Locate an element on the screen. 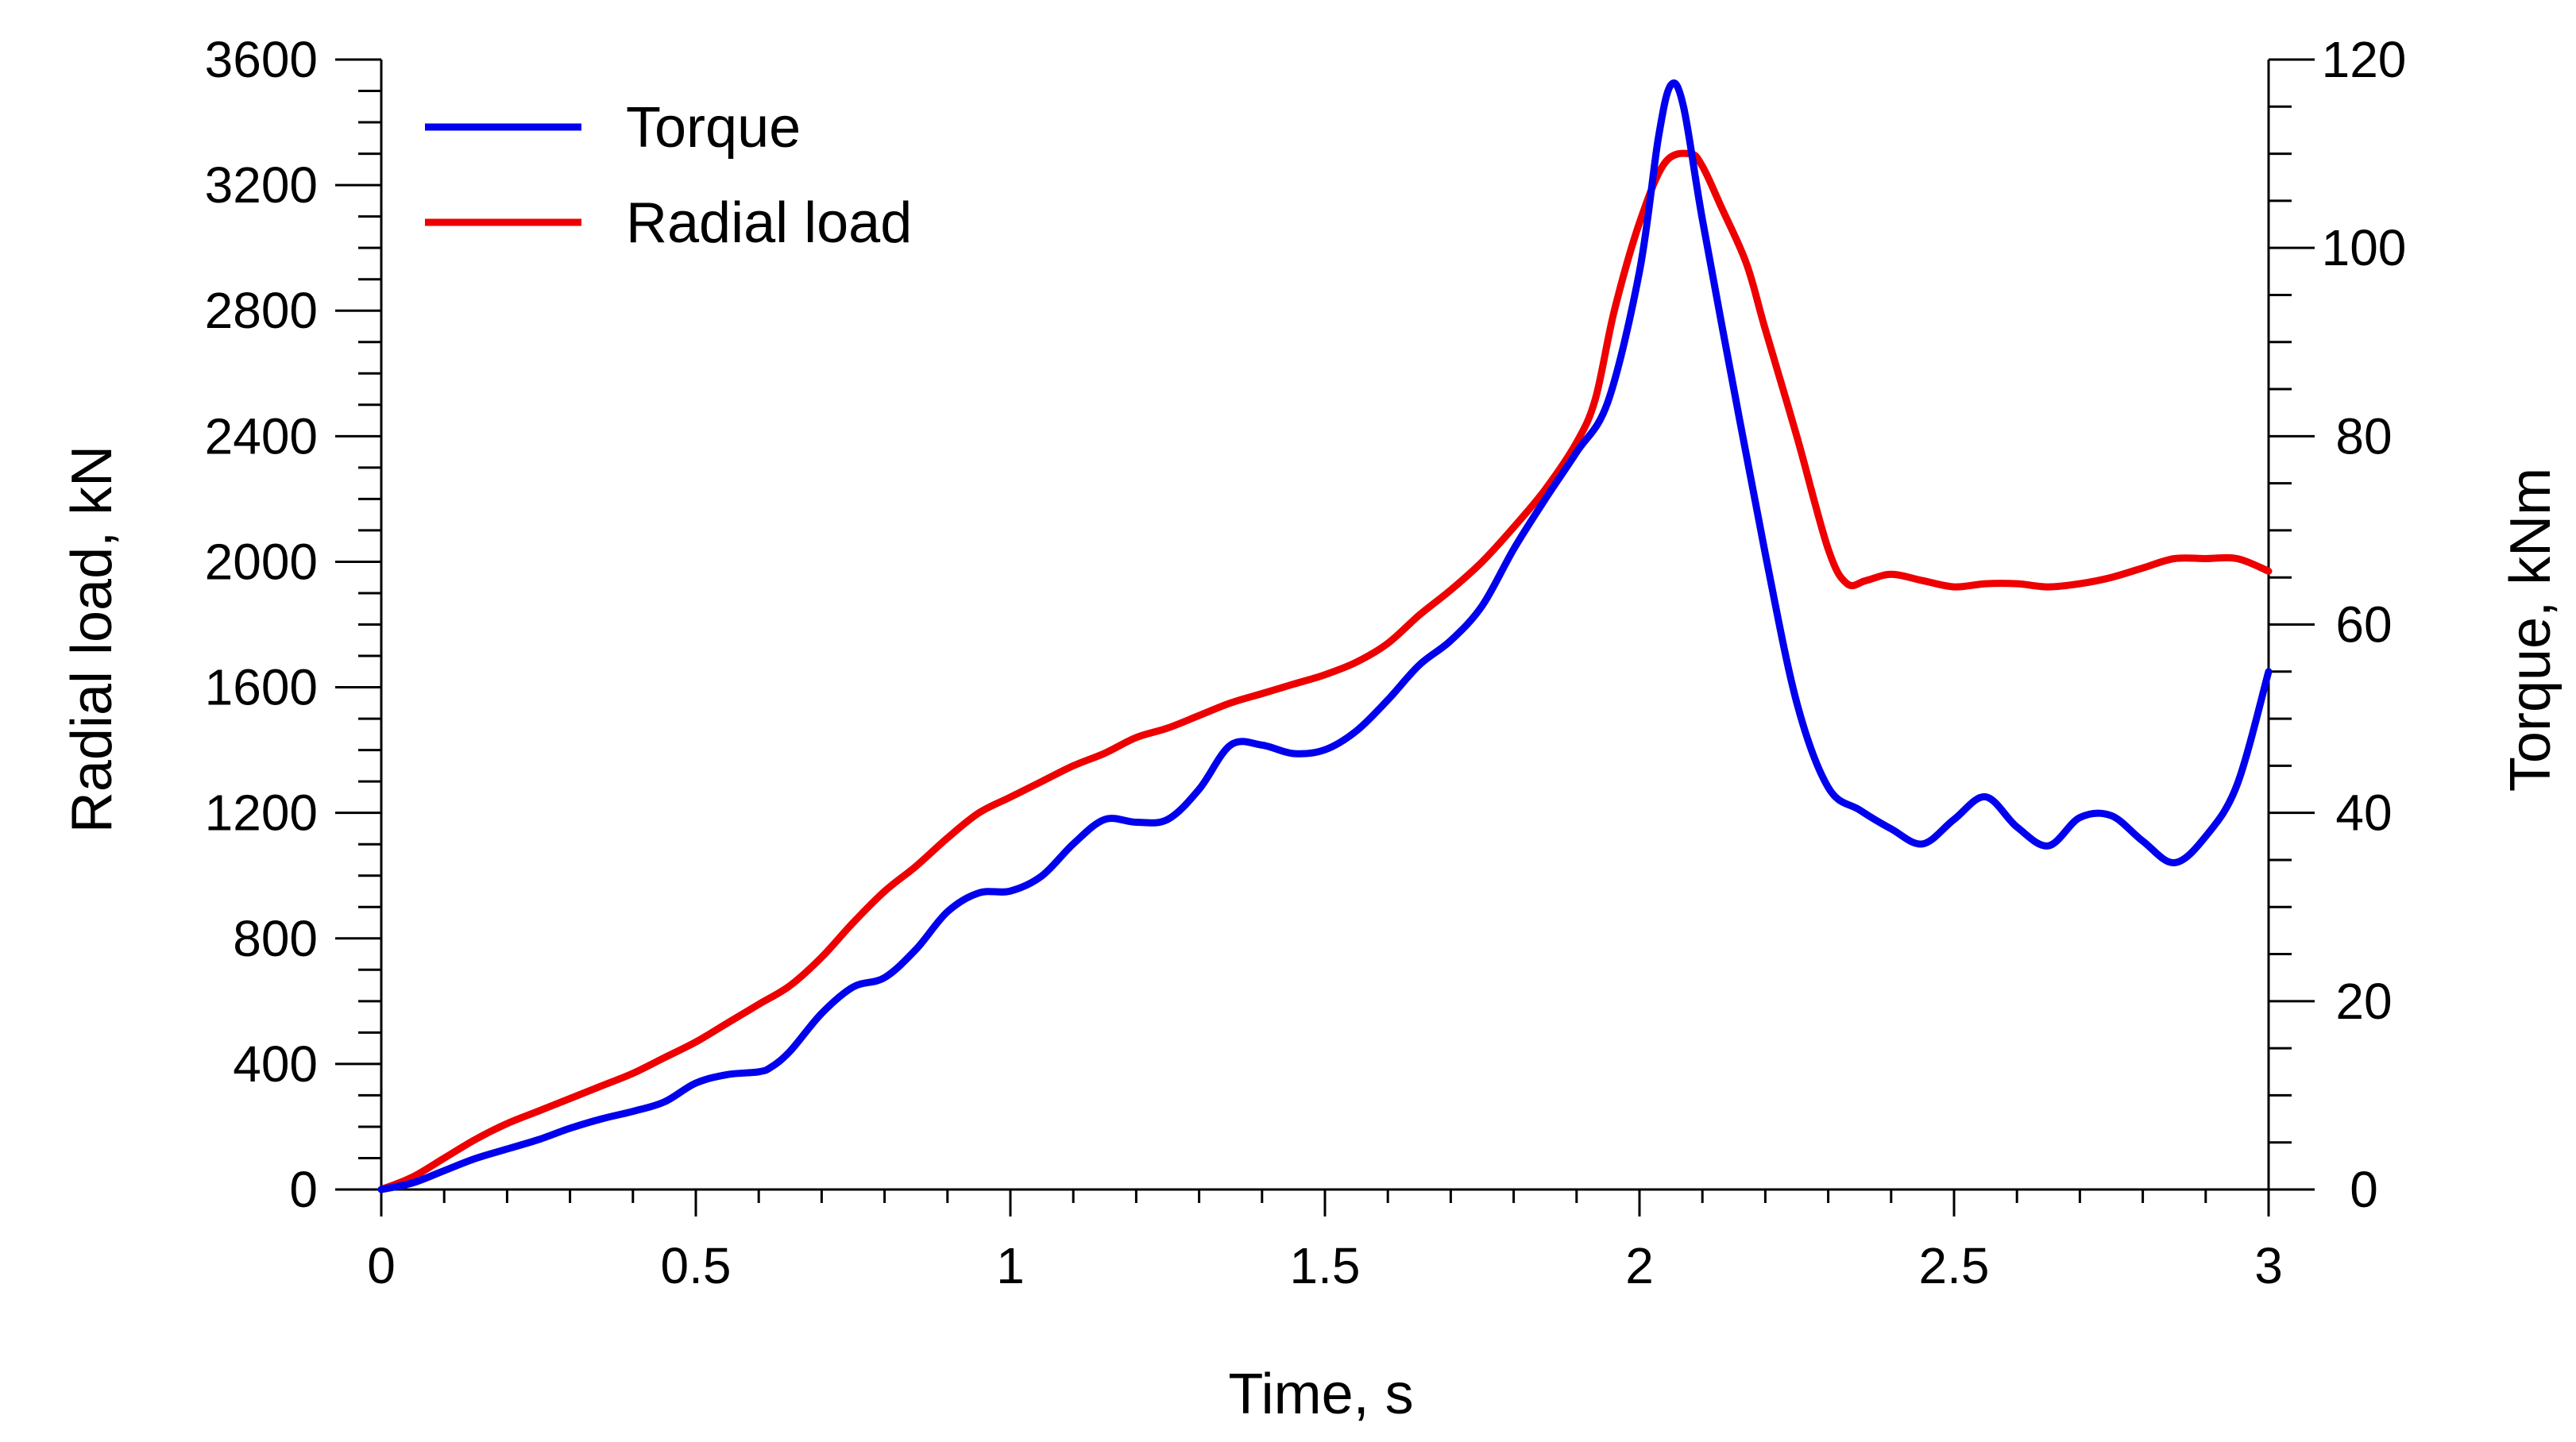 This screenshot has height=1442, width=2576. y-left-tick-label: 2800 is located at coordinates (261, 311).